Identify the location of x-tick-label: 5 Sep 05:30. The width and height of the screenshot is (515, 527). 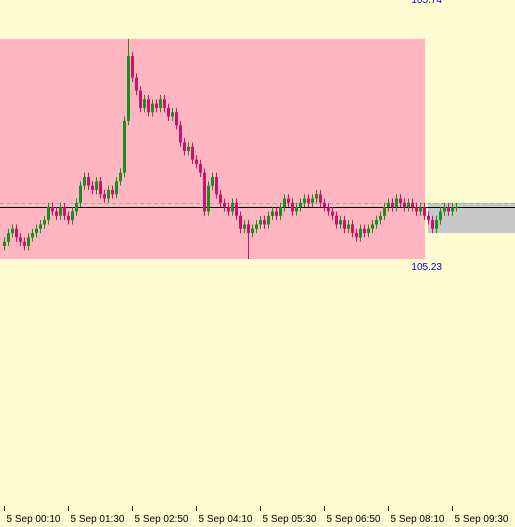
(290, 519).